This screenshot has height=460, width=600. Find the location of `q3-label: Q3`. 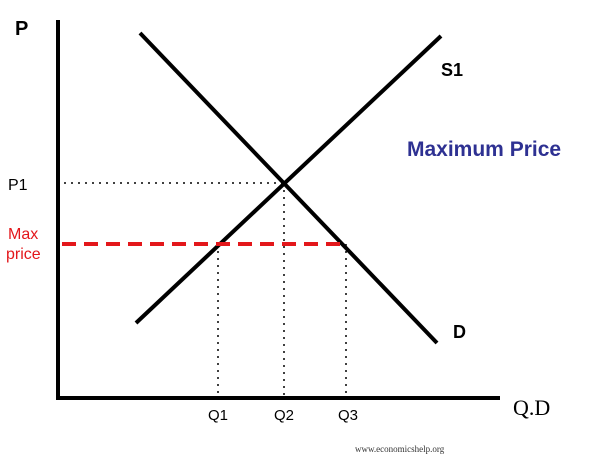

q3-label: Q3 is located at coordinates (348, 415).